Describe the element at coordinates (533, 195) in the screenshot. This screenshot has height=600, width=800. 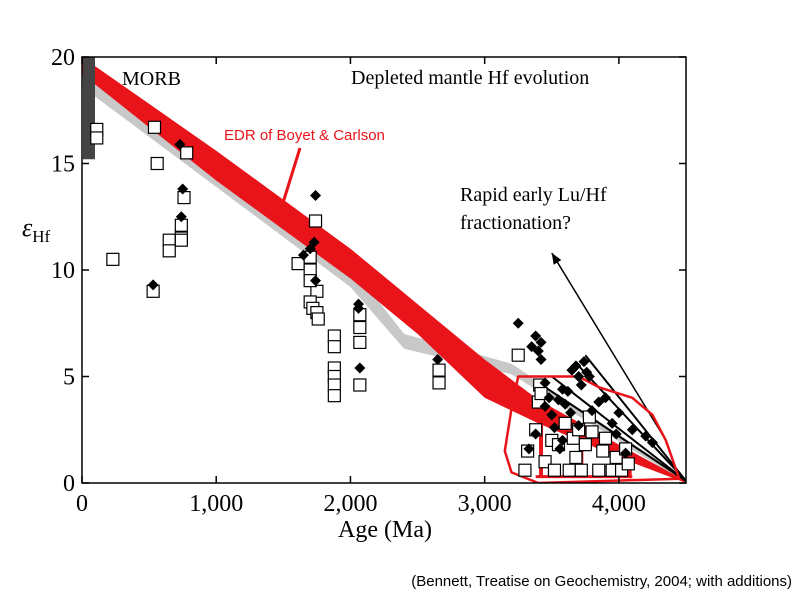
I see `rapid-label-line1: Rapid early Lu/Hf` at that location.